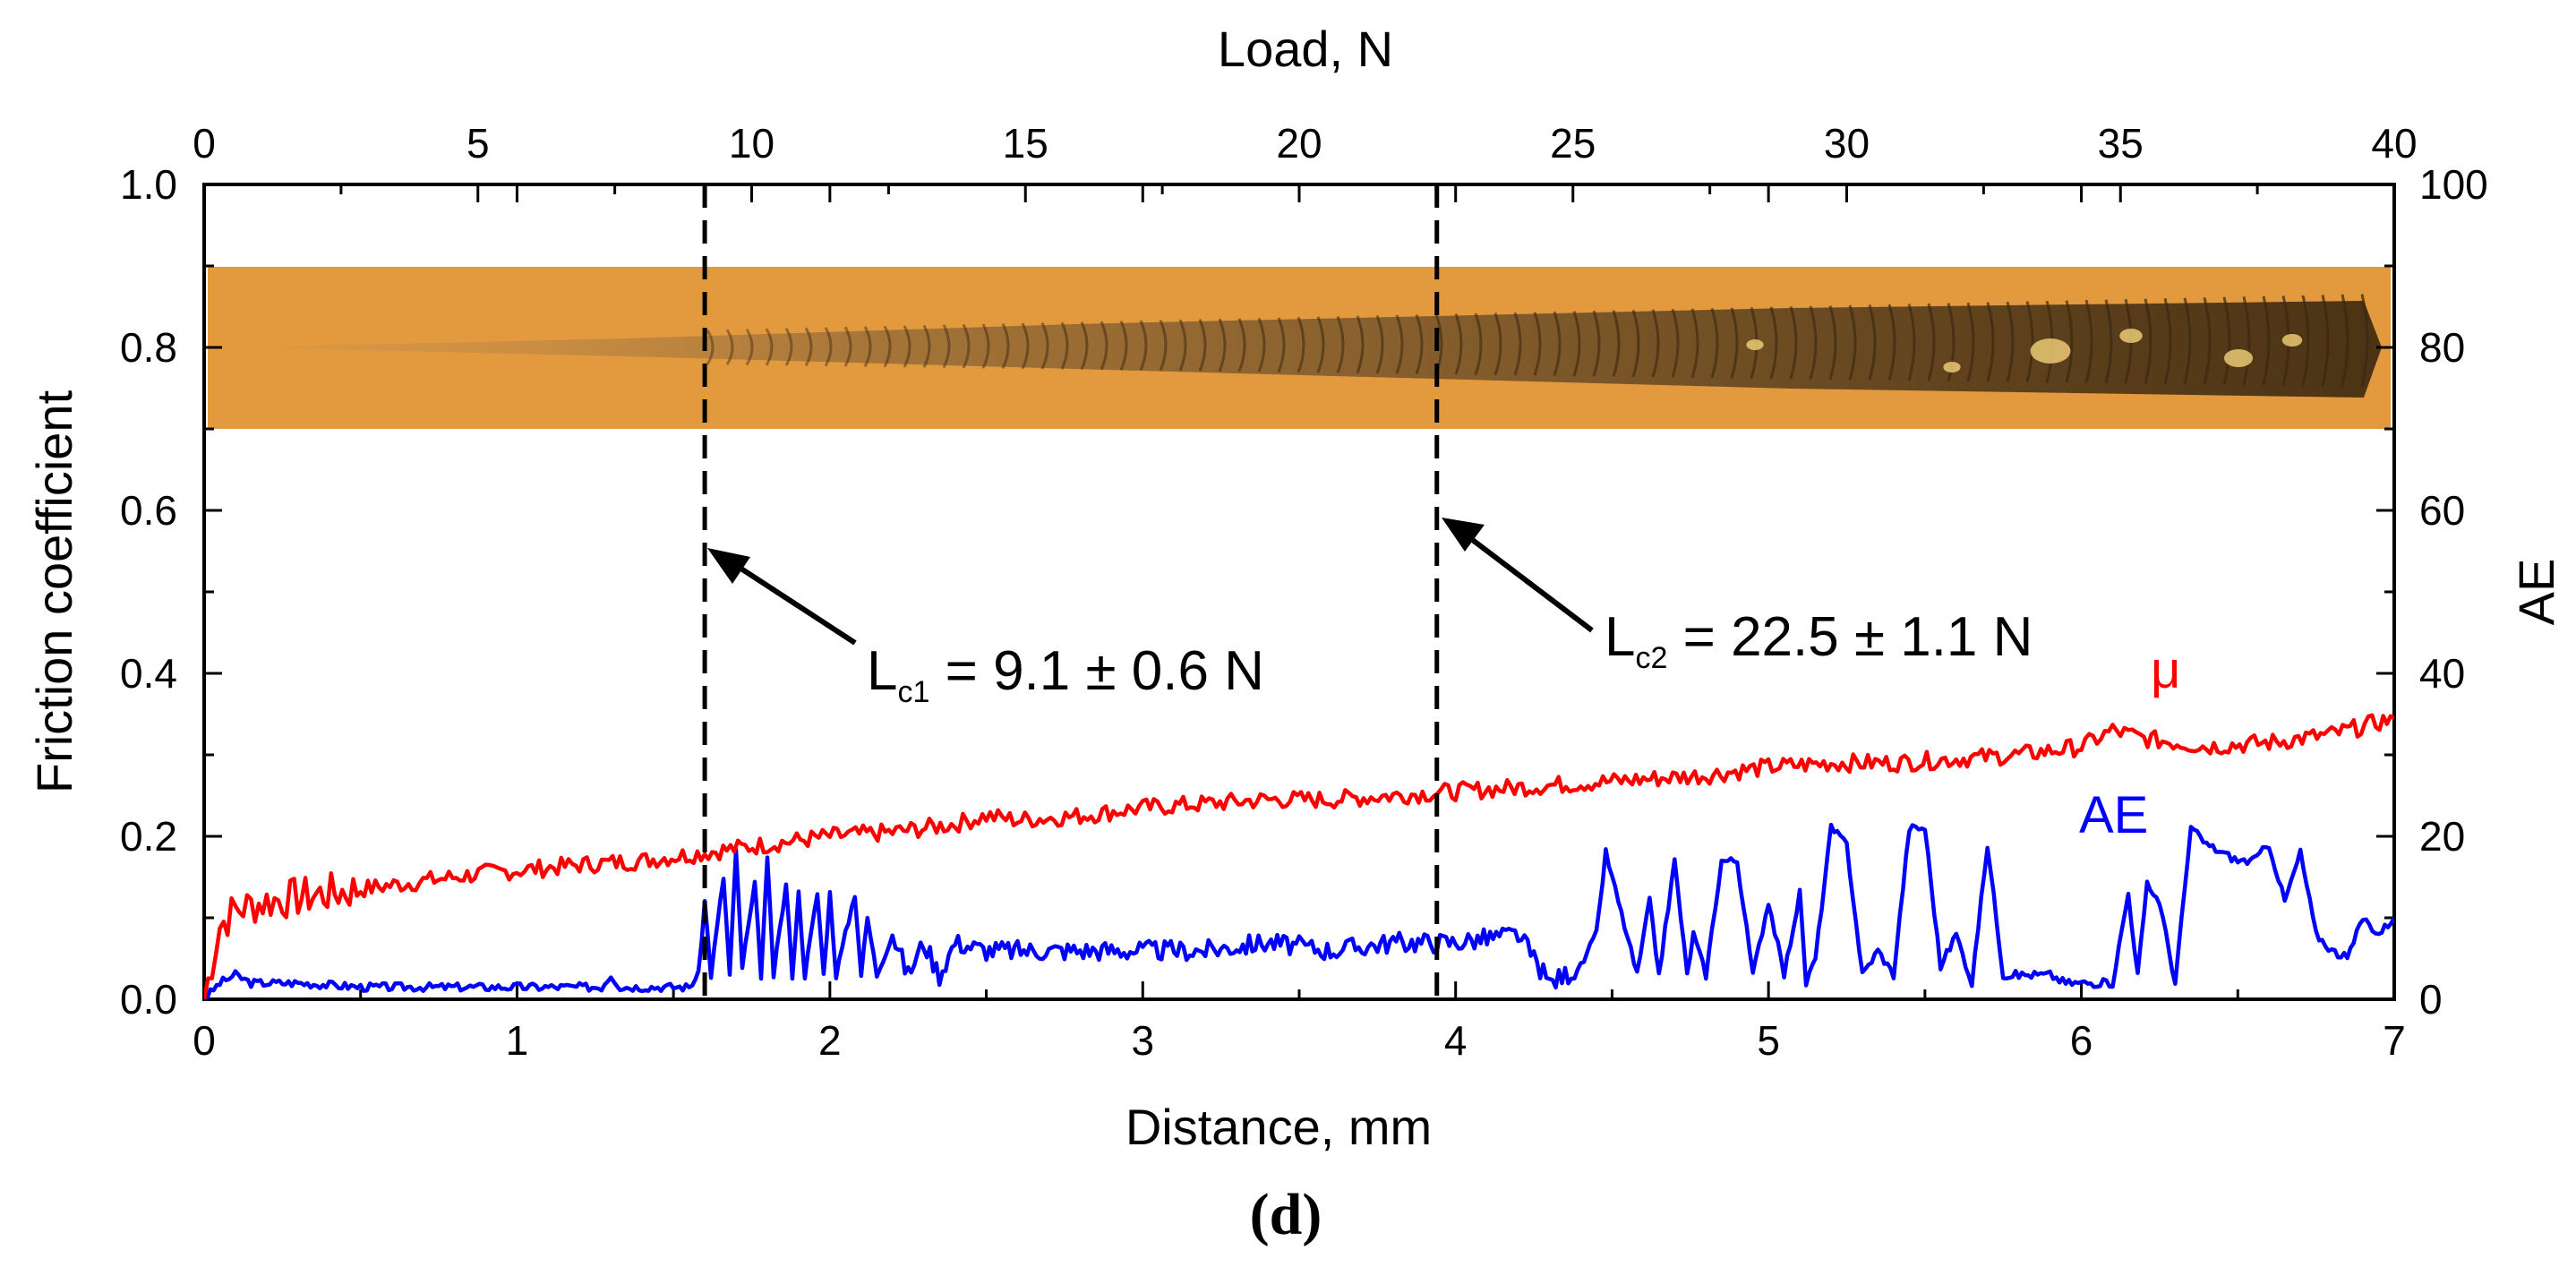  I want to click on annotation-lc2: Lc2 = 22.5 ± 1.1 N, so click(1819, 640).